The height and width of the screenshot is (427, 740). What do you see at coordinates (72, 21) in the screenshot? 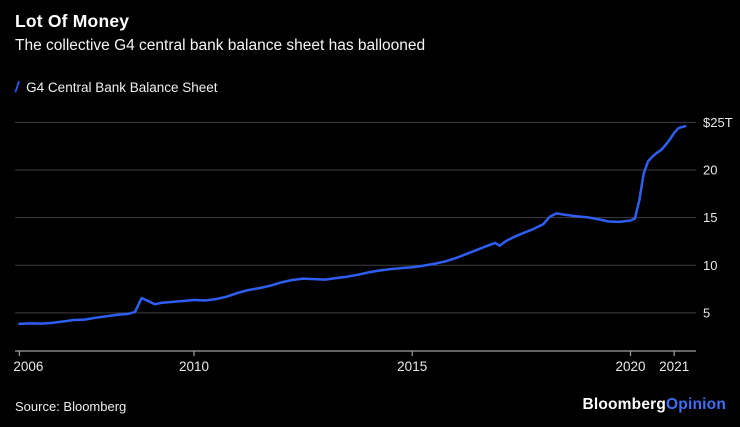
I see `chart-title: Lot Of Money` at bounding box center [72, 21].